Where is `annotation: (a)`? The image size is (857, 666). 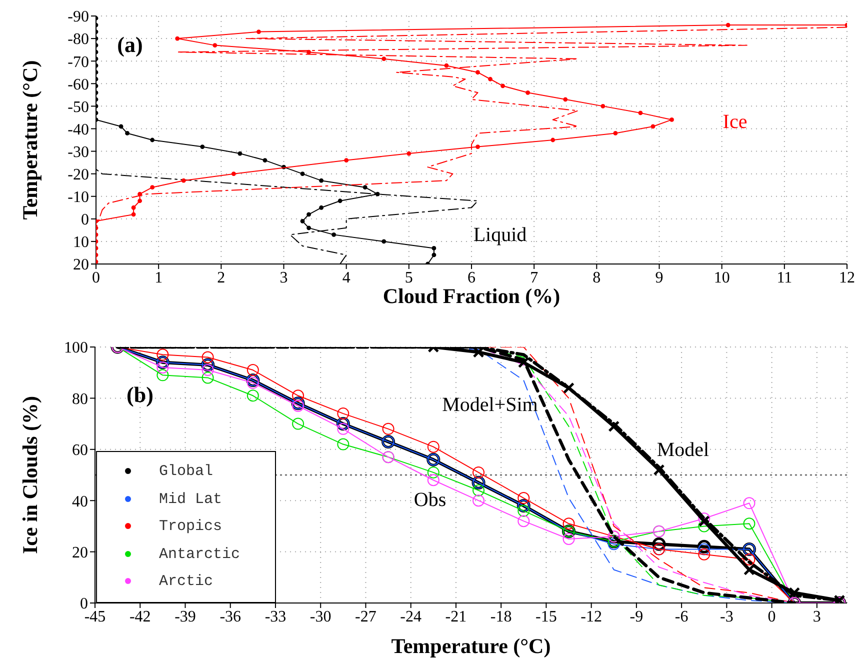
annotation: (a) is located at coordinates (130, 44).